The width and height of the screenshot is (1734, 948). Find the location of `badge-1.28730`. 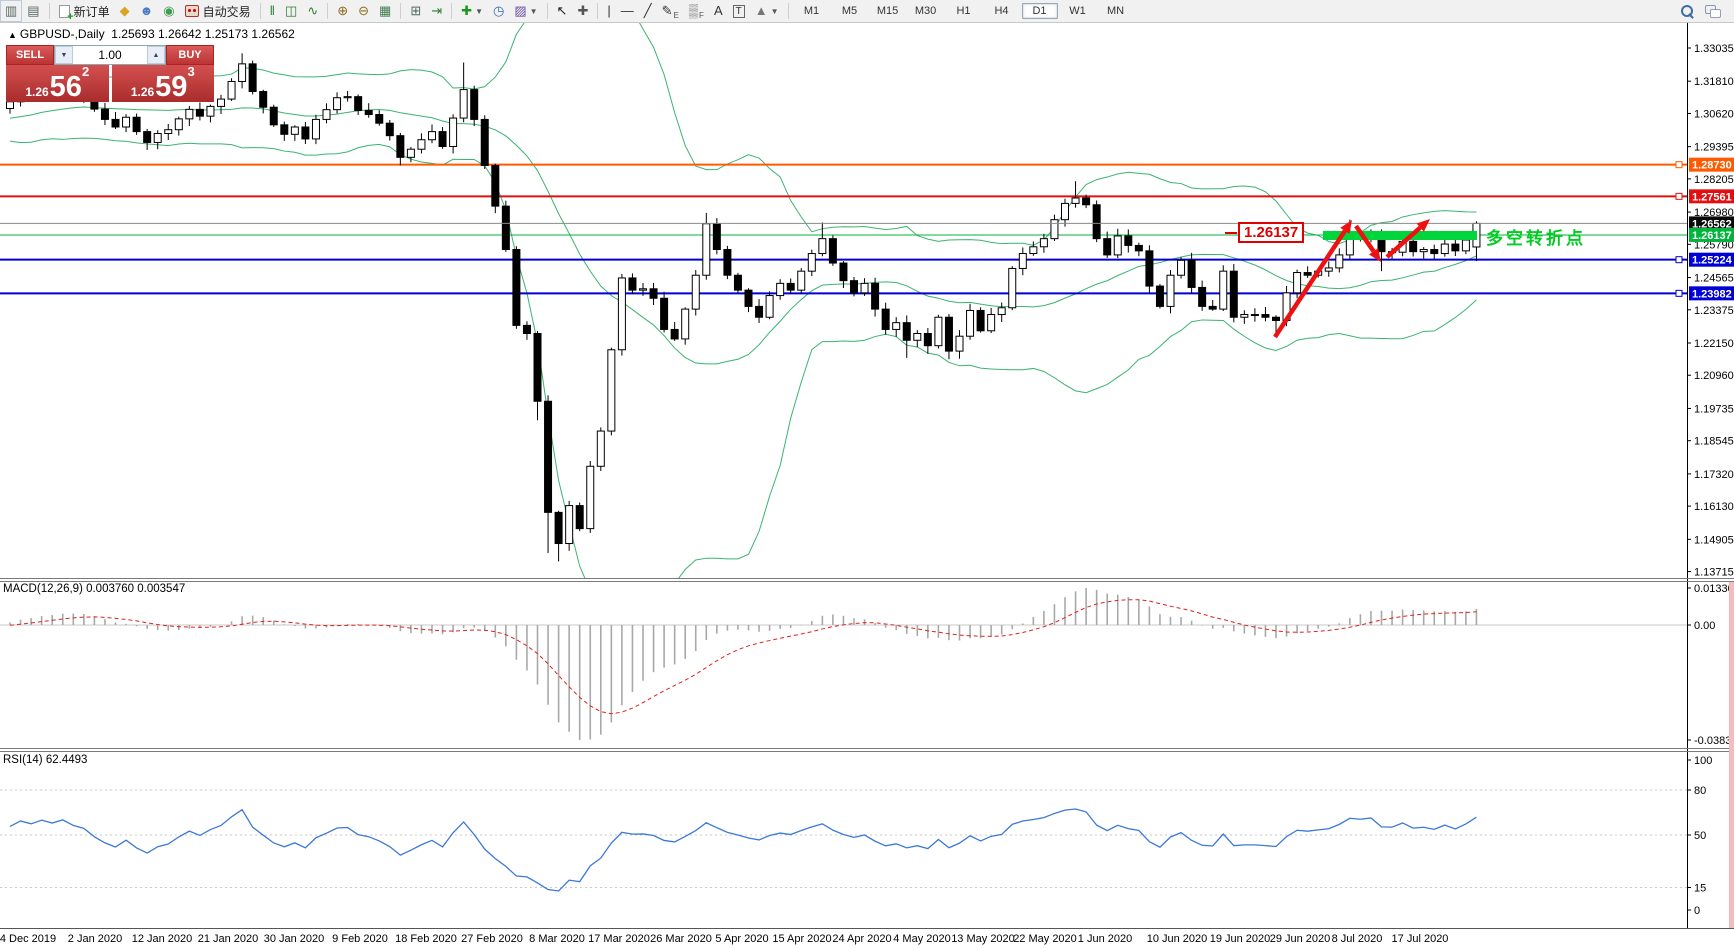

badge-1.28730 is located at coordinates (1711, 164).